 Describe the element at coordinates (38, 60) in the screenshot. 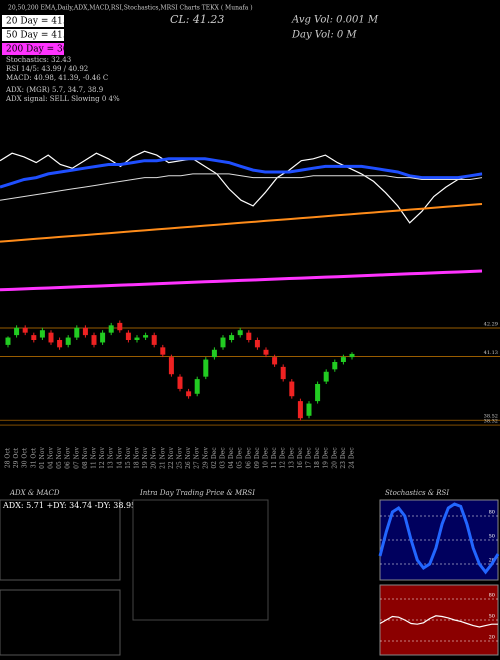

I see `indicator: Stochastics: 32.43` at that location.